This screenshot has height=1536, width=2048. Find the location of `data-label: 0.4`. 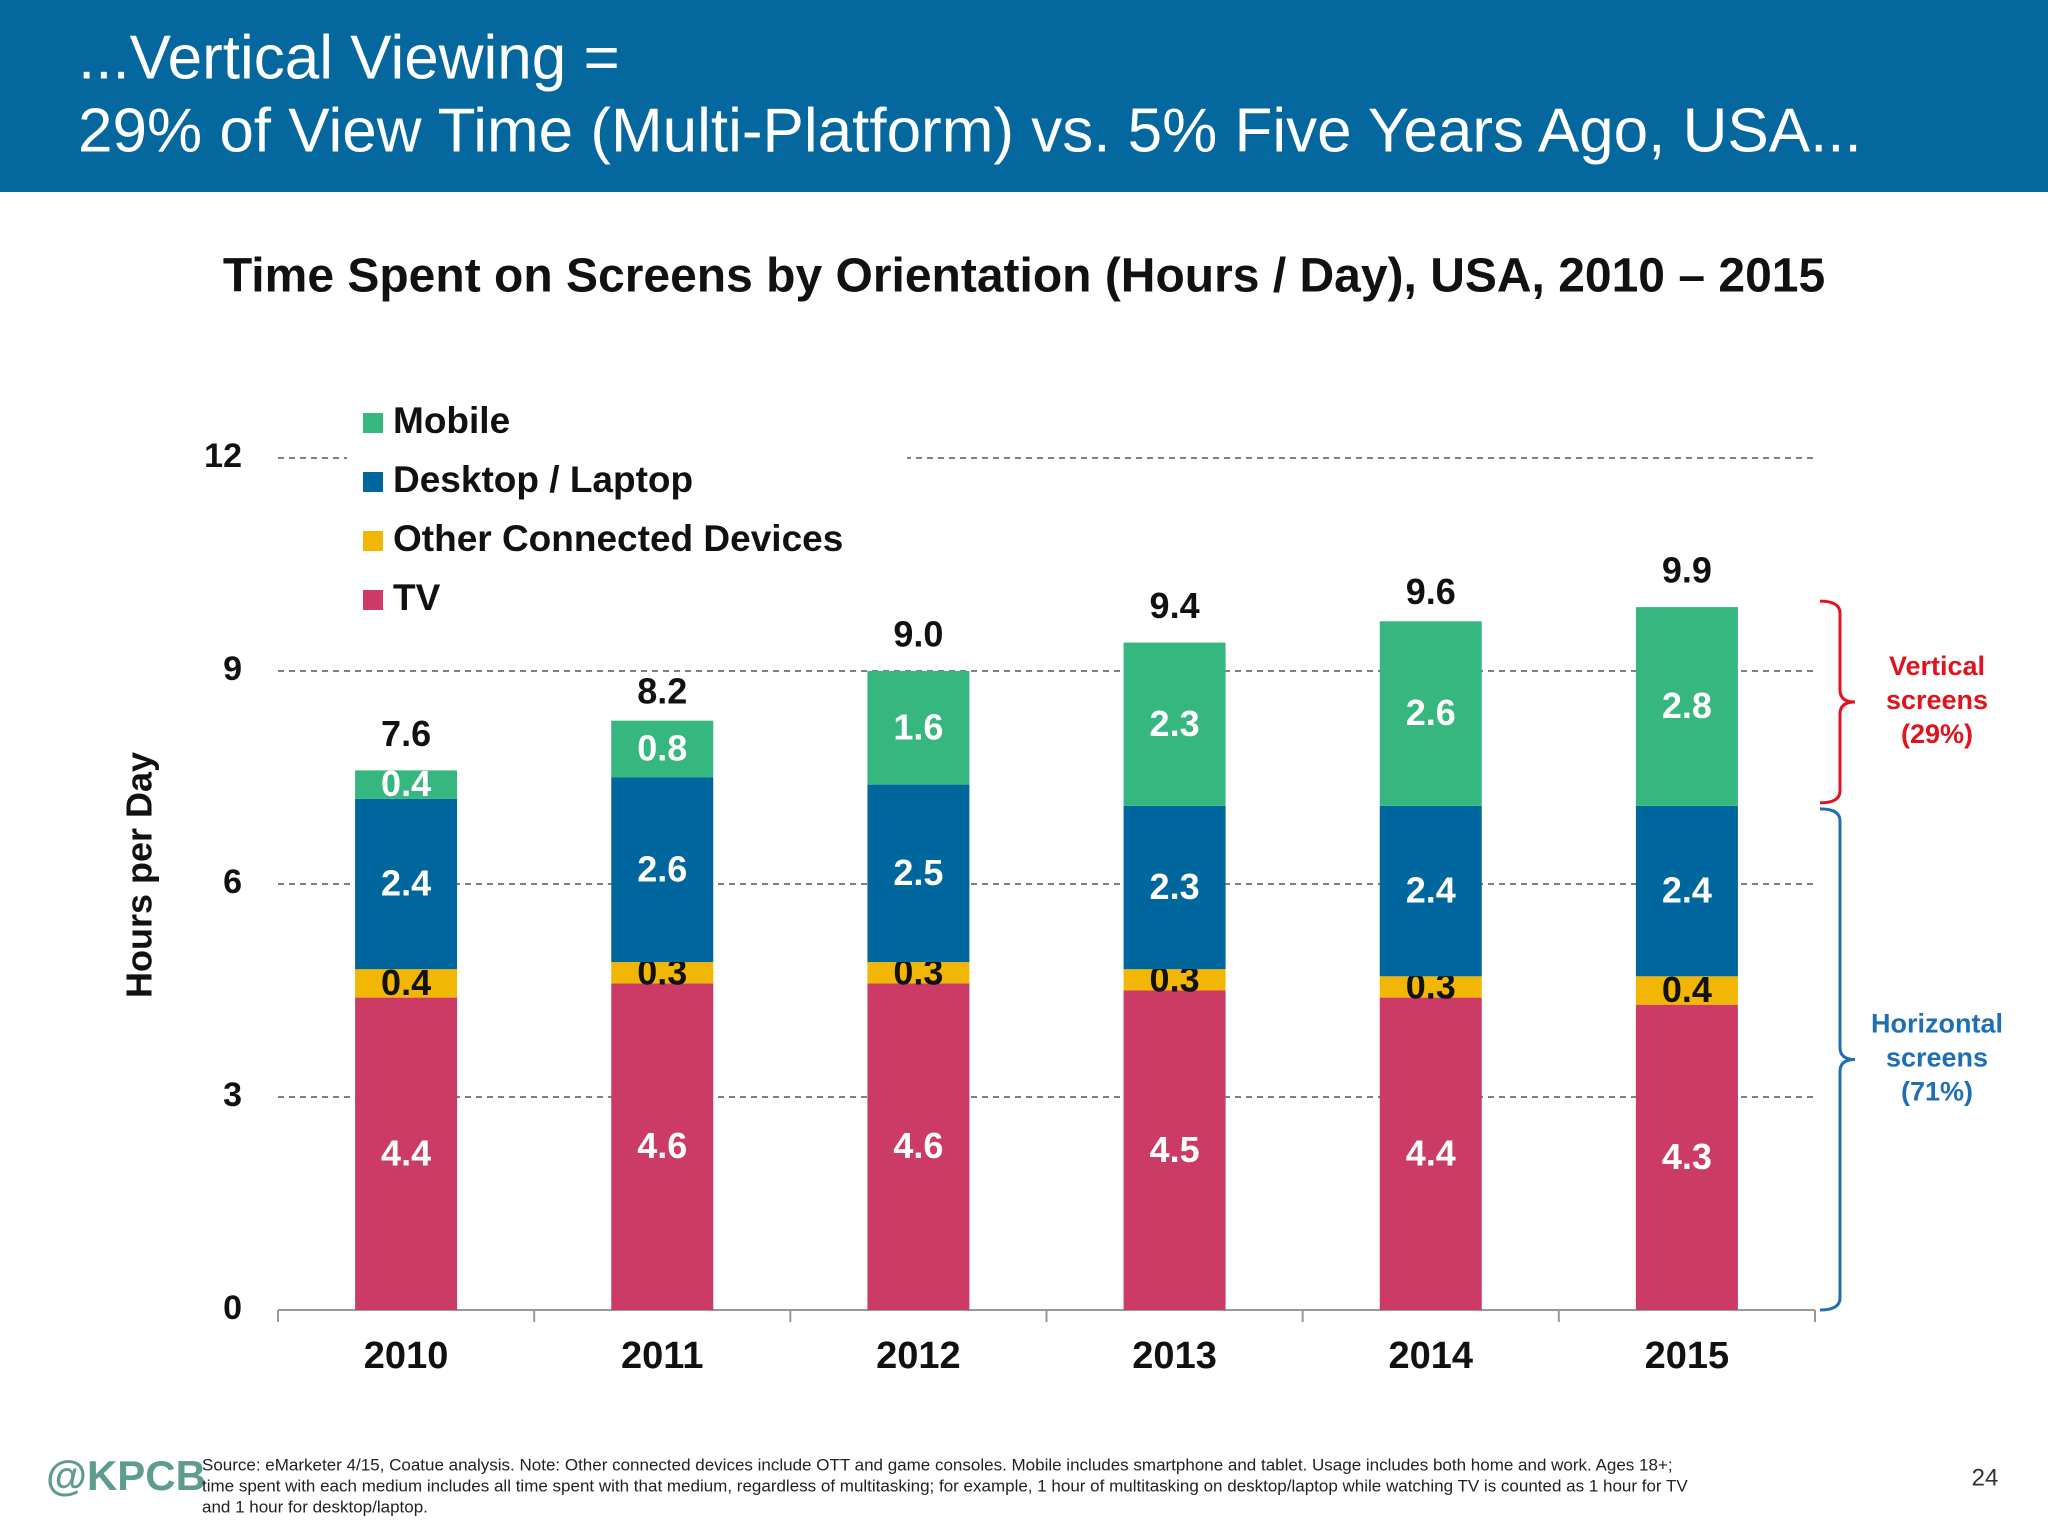

data-label: 0.4 is located at coordinates (406, 783).